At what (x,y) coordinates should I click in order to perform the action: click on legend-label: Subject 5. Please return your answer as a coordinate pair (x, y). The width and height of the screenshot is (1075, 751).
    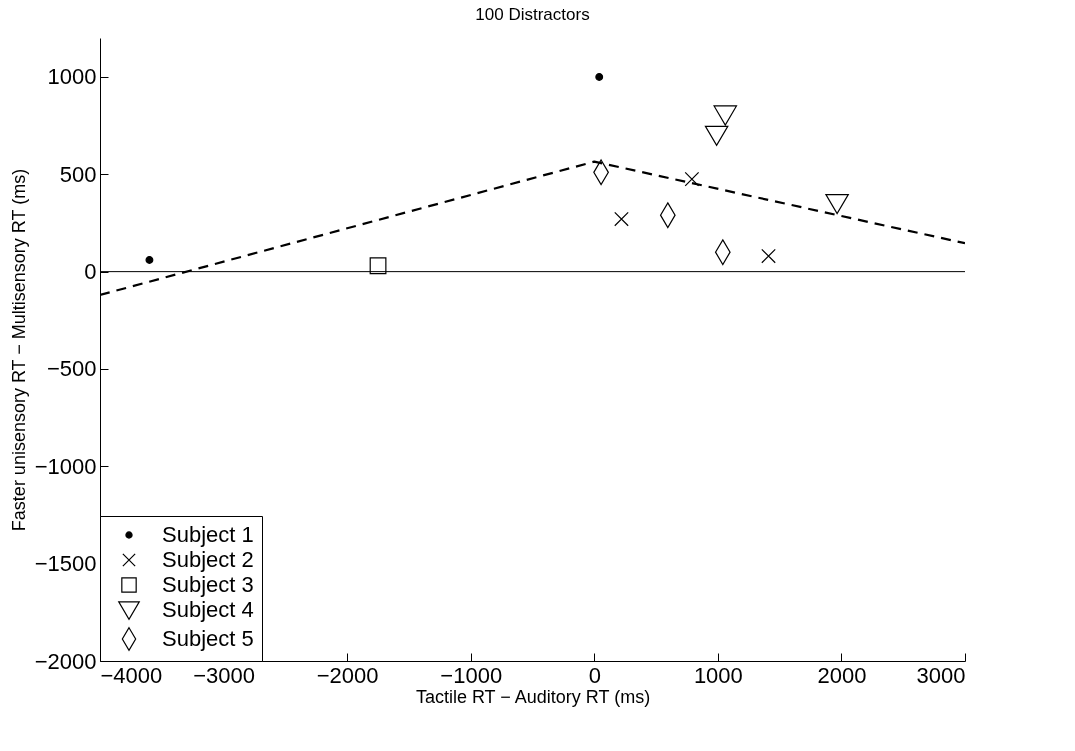
    Looking at the image, I should click on (208, 638).